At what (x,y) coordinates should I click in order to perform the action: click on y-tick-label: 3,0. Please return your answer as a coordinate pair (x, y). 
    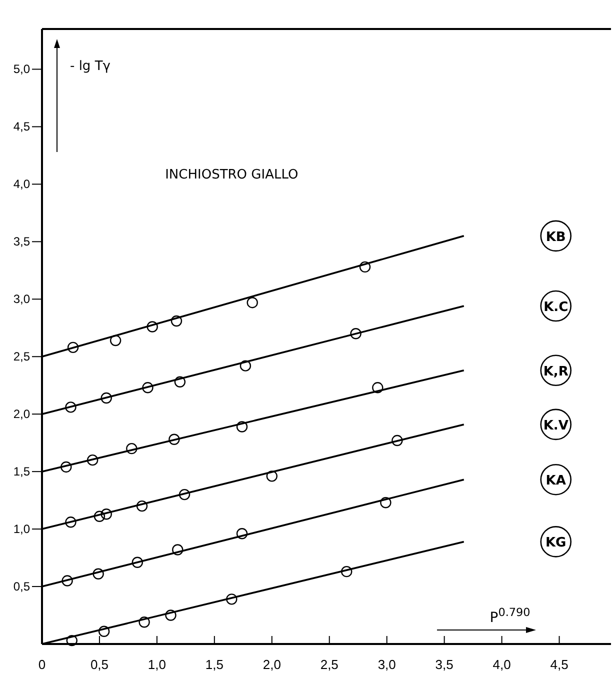
    Looking at the image, I should click on (21, 299).